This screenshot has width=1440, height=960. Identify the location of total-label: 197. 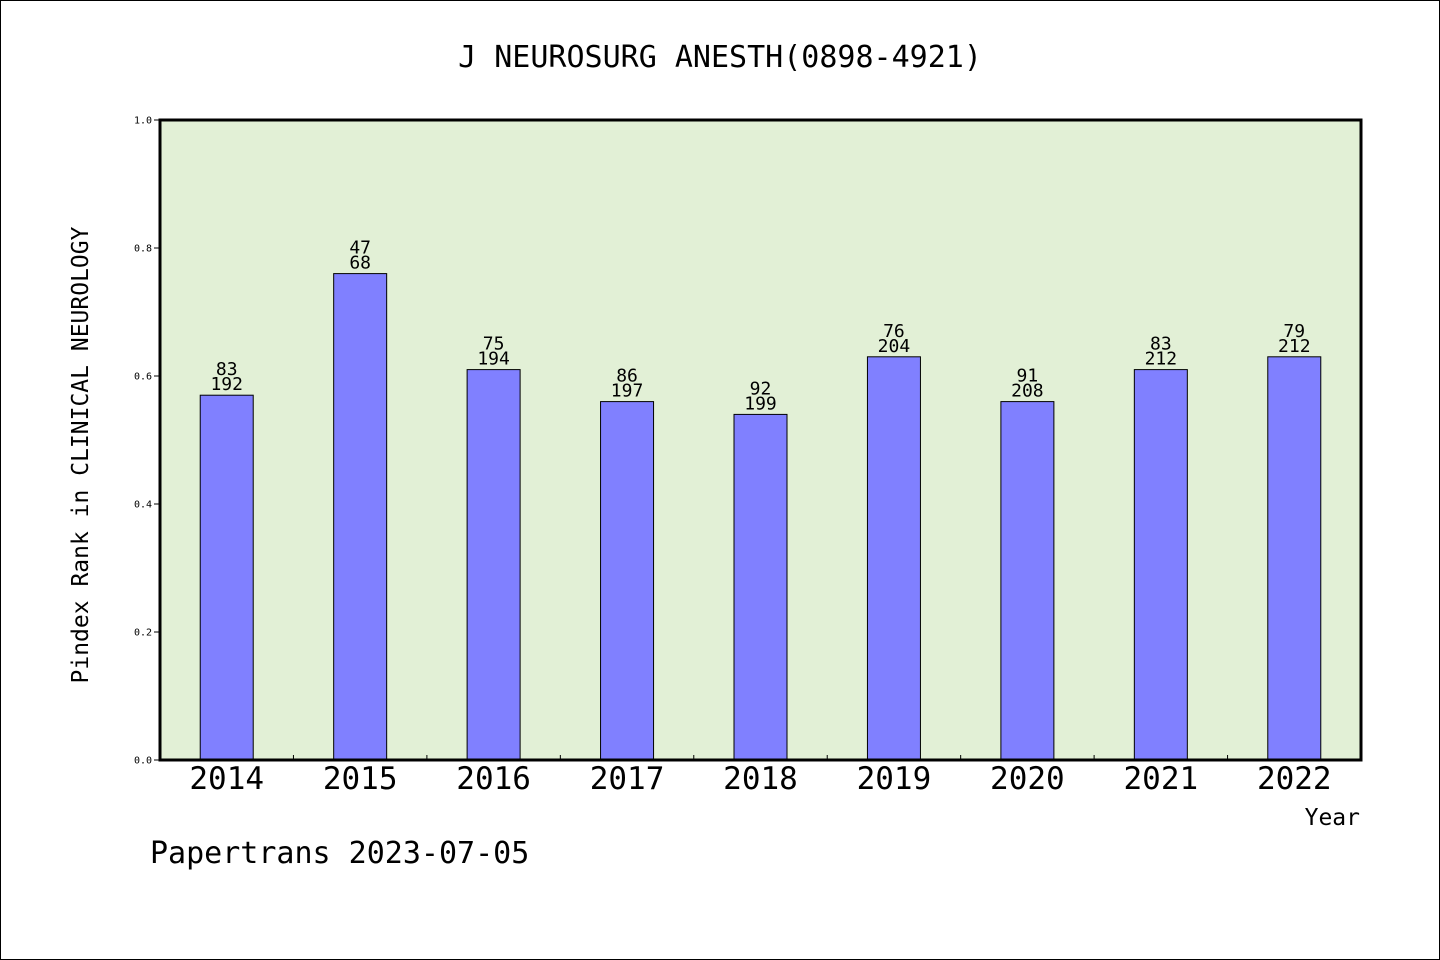
(627, 391).